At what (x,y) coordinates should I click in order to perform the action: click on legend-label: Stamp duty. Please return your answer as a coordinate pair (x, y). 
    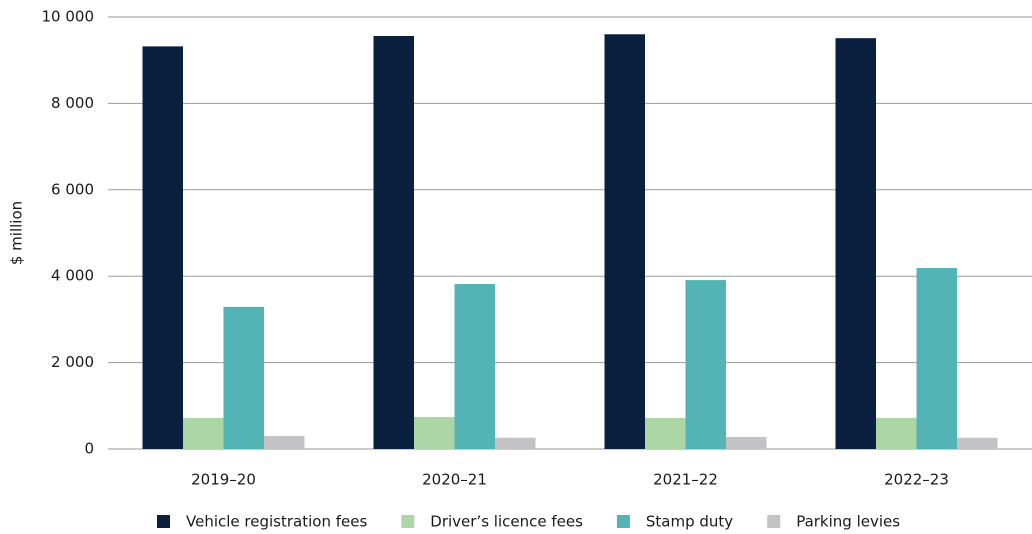
    Looking at the image, I should click on (689, 522).